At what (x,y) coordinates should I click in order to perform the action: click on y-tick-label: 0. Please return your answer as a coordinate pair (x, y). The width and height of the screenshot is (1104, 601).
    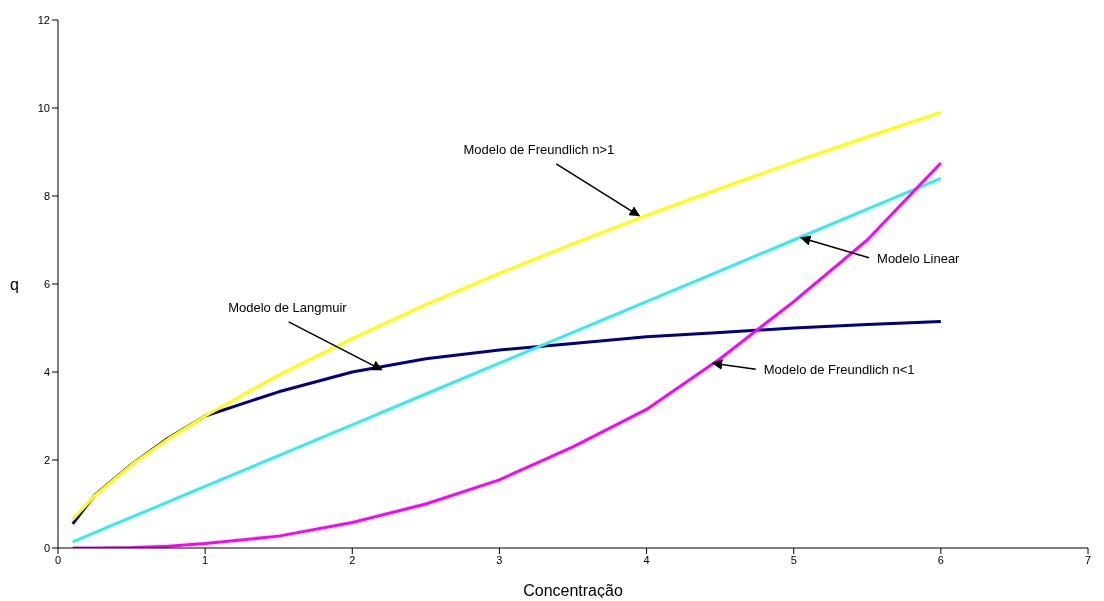
    Looking at the image, I should click on (46, 547).